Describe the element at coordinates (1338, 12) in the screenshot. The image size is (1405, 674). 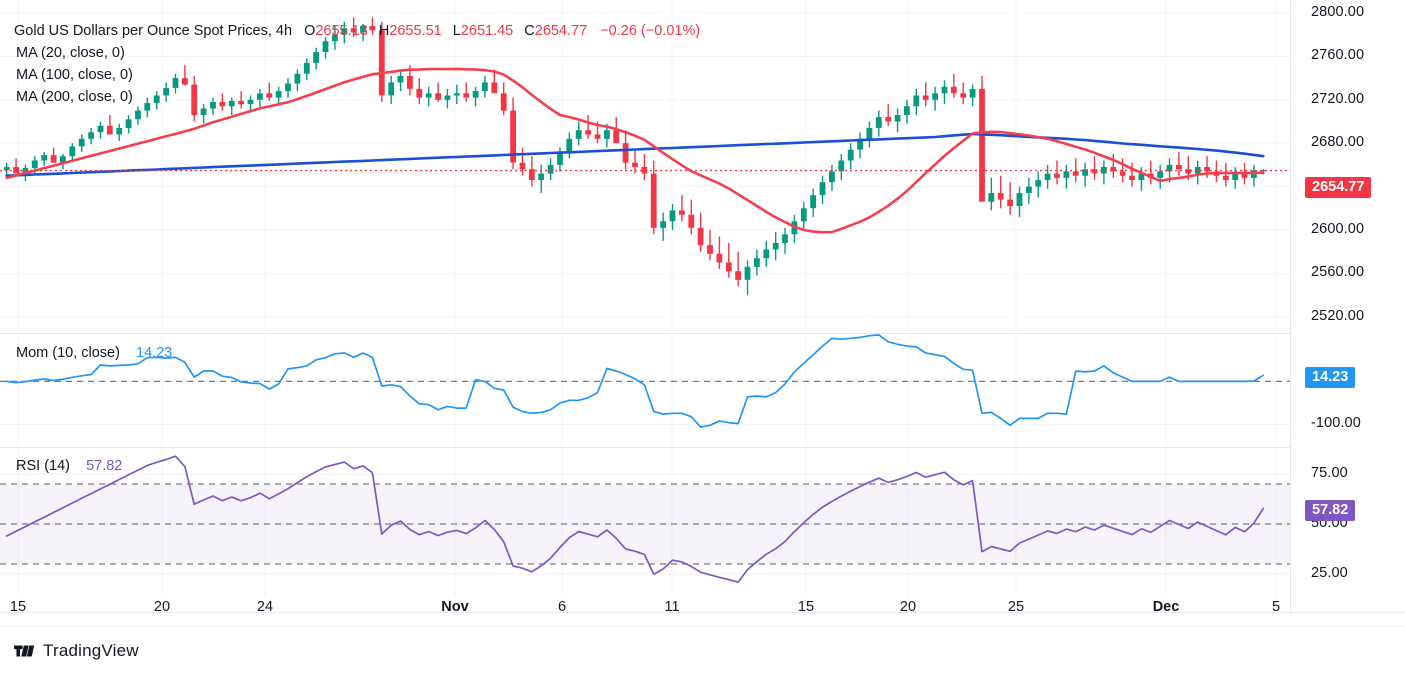
I see `price-axis-tick-0: 2800.00` at that location.